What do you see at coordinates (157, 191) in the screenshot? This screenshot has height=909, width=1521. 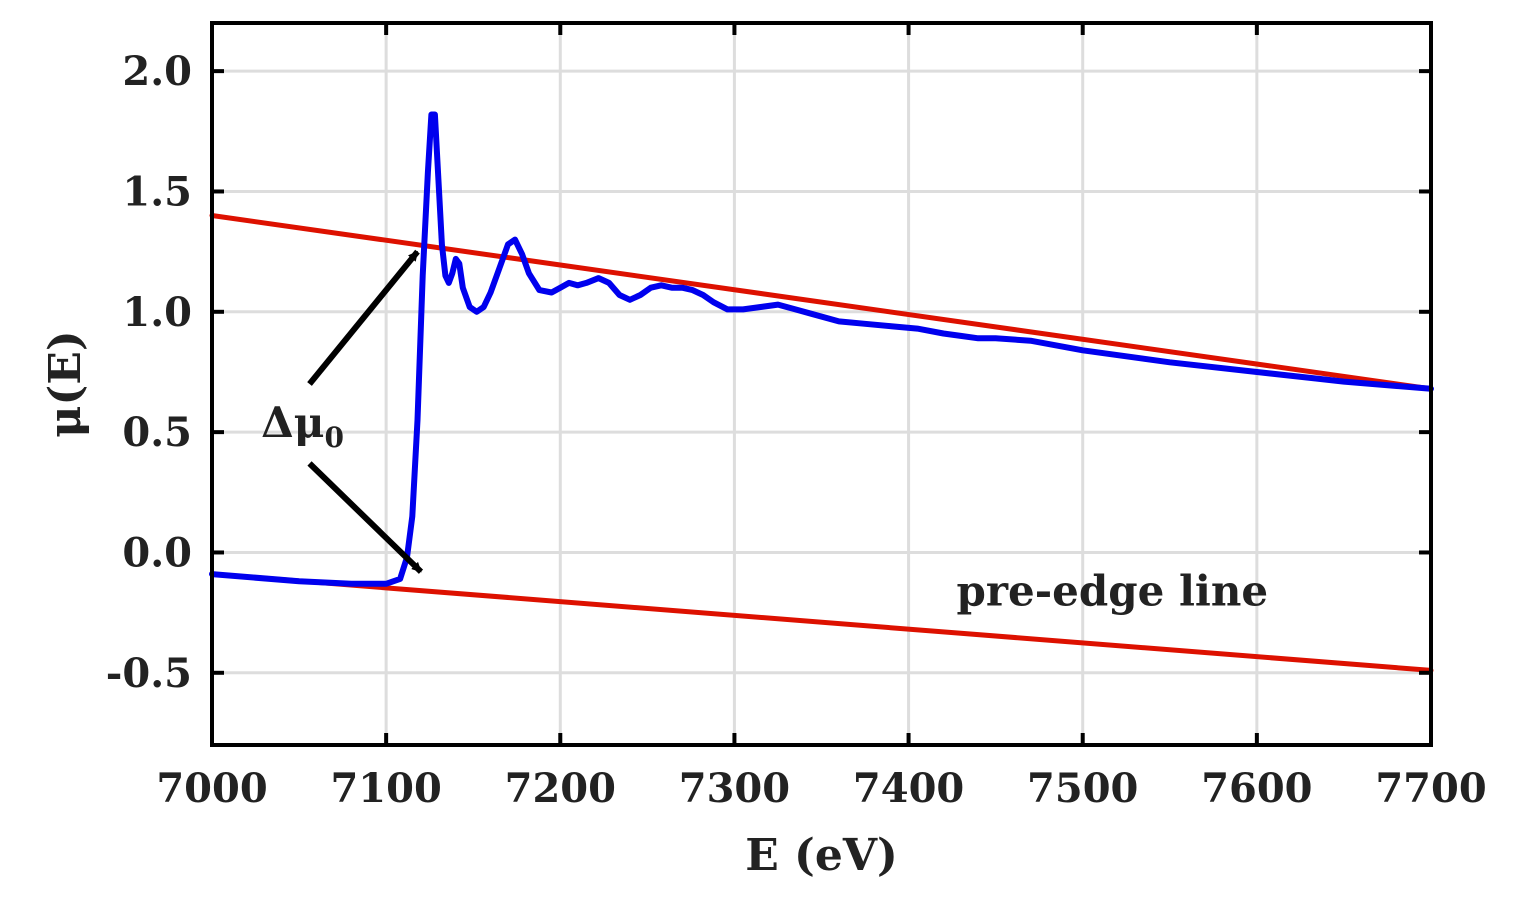 I see `y-tick-label: 1.5` at bounding box center [157, 191].